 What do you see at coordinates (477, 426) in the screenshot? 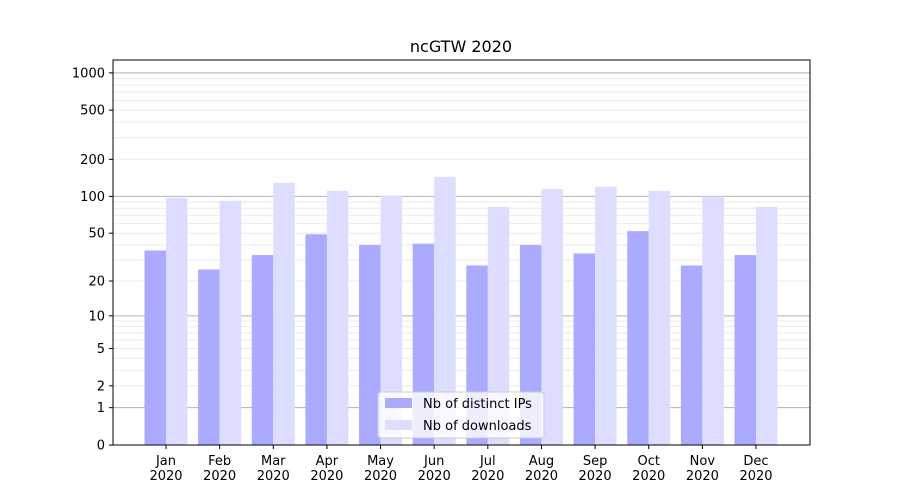
I see `legend-label-downloads: Nb of downloads` at bounding box center [477, 426].